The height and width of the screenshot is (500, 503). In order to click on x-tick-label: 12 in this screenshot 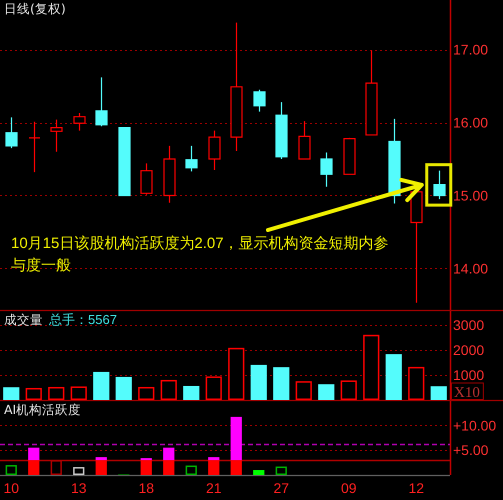, I will do `click(416, 488)`.